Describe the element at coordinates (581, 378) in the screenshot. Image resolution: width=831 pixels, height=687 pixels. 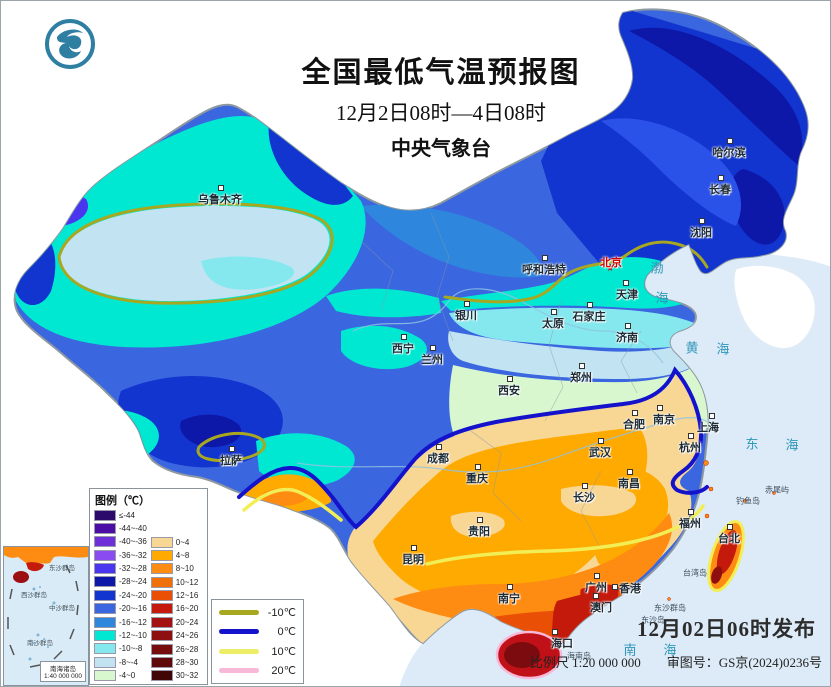
I see `city-label: 郑州` at that location.